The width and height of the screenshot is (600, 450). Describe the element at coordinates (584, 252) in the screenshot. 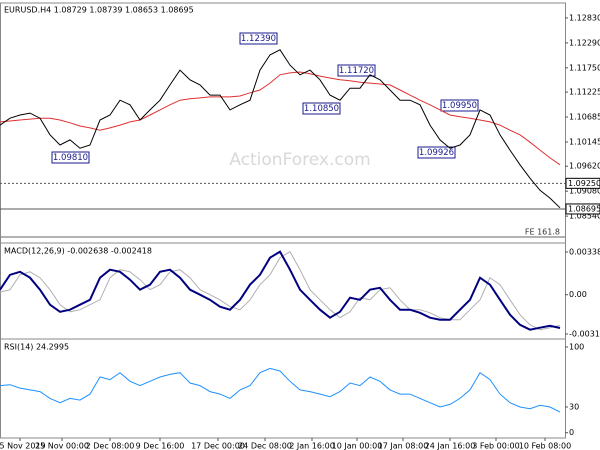

I see `y-tick-label: 0.003382` at that location.